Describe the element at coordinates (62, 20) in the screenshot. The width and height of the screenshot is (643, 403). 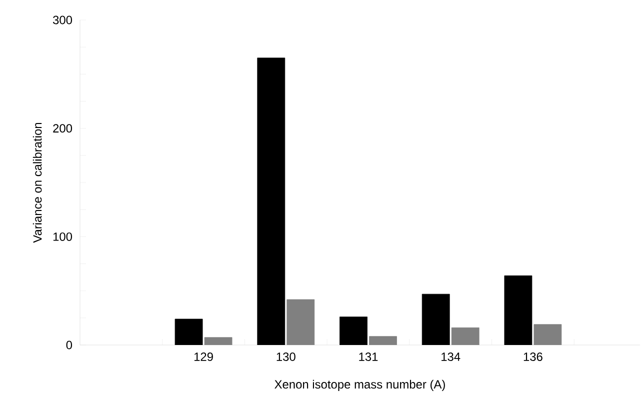
I see `y-tick-label: 300` at that location.